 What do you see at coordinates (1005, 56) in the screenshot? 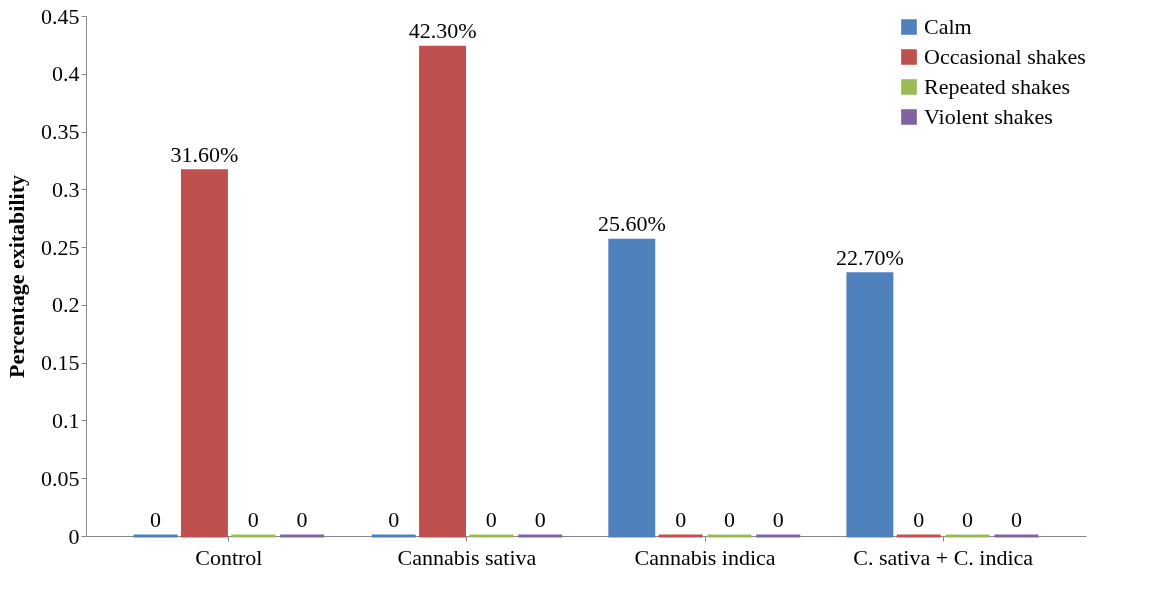
I see `legend-label: Occasional shakes` at bounding box center [1005, 56].